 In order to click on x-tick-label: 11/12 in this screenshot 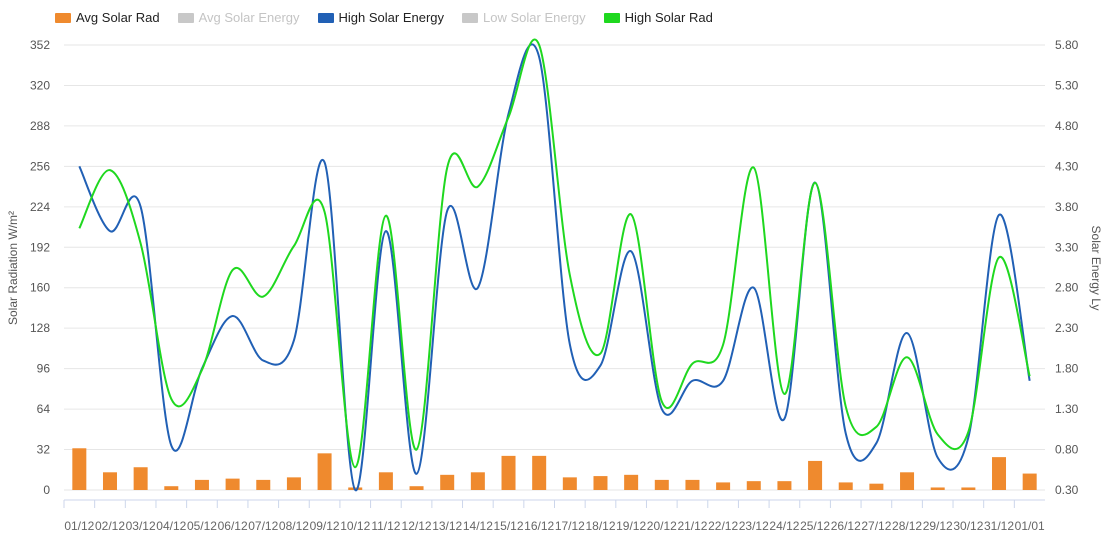, I will do `click(385, 526)`.